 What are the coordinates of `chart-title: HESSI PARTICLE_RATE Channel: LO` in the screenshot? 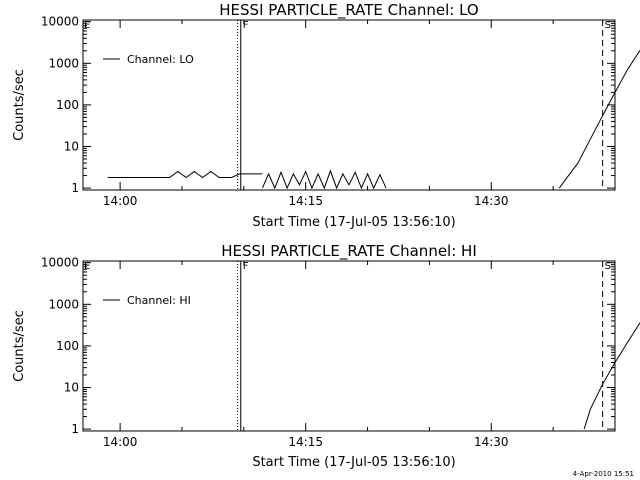 It's located at (348, 10).